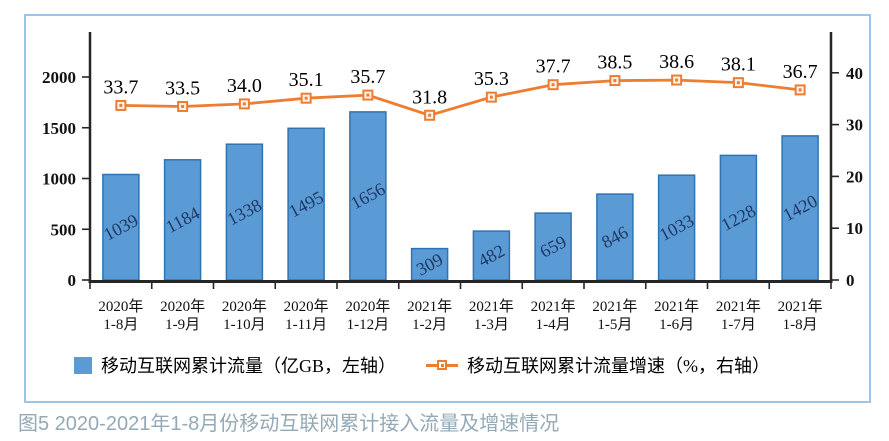 The width and height of the screenshot is (889, 441). Describe the element at coordinates (854, 176) in the screenshot. I see `right-tick-label: 20` at that location.